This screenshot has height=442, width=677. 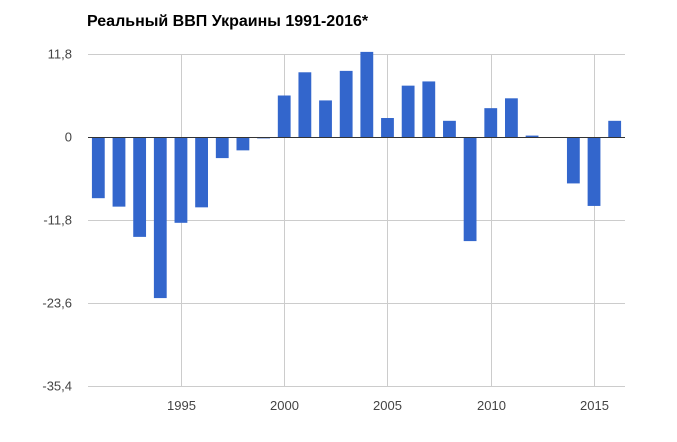 What do you see at coordinates (60, 54) in the screenshot?
I see `y-tick-label: 11,8` at bounding box center [60, 54].